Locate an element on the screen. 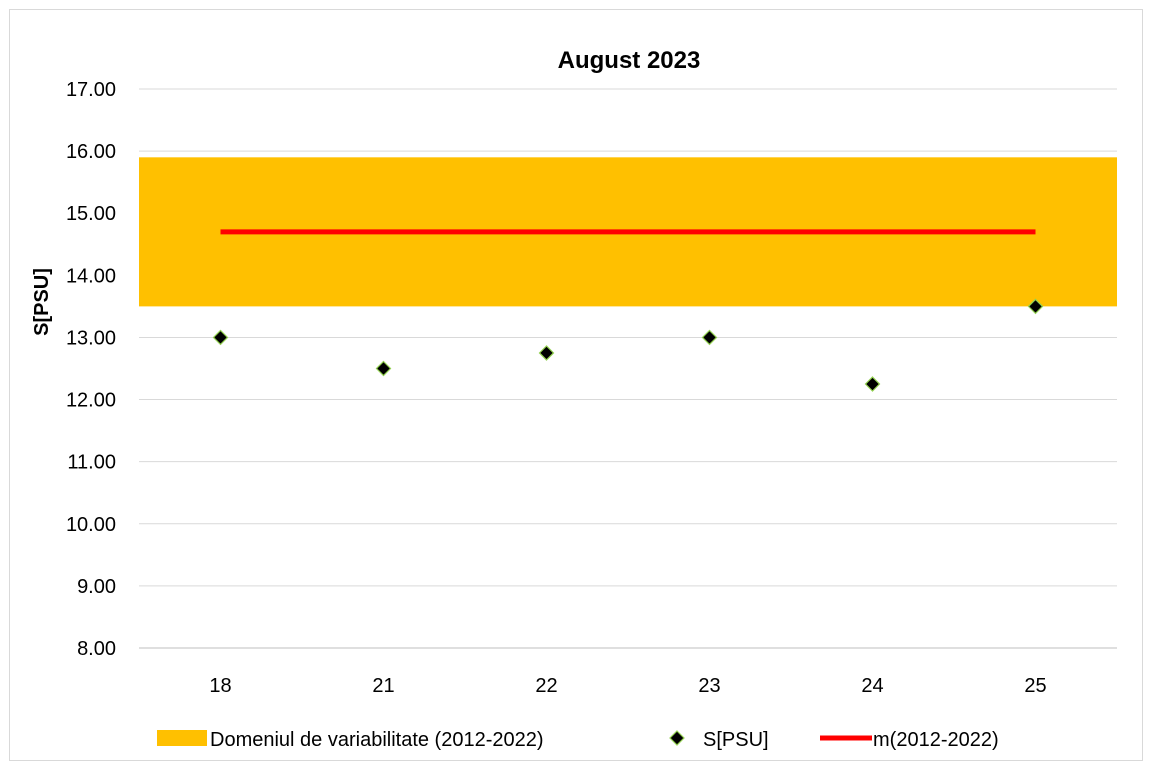 The width and height of the screenshot is (1153, 770). legend-marker-spsu is located at coordinates (677, 738).